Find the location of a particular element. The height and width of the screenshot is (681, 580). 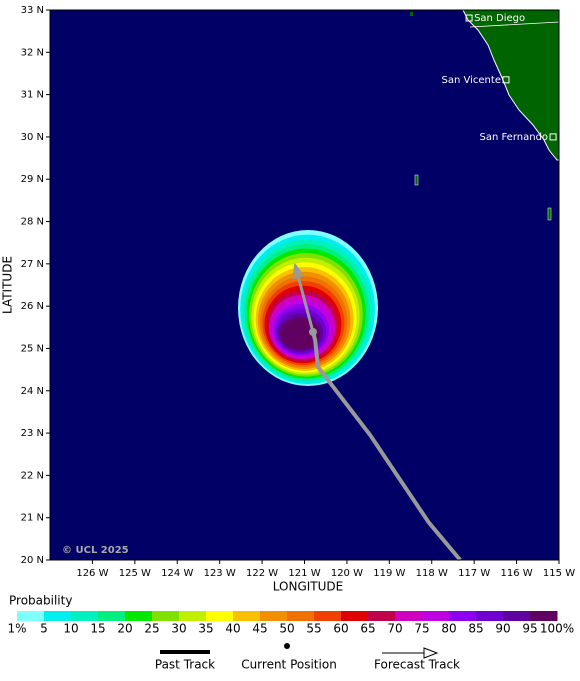

colorbar-label: 70 is located at coordinates (394, 629).